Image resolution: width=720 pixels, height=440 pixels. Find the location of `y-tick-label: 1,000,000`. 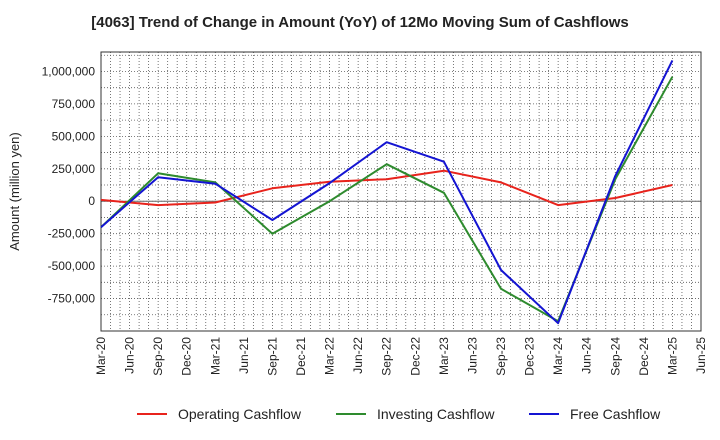

y-tick-label: 1,000,000 is located at coordinates (69, 71).